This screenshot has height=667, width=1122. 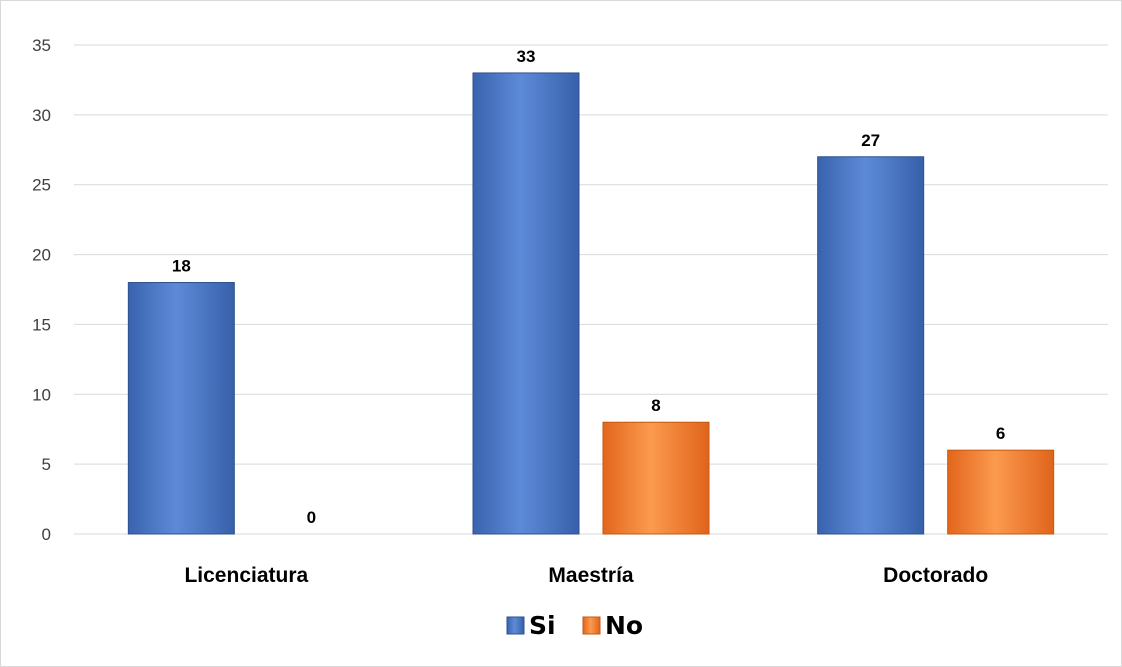 What do you see at coordinates (41, 45) in the screenshot?
I see `y-tick-label: 35` at bounding box center [41, 45].